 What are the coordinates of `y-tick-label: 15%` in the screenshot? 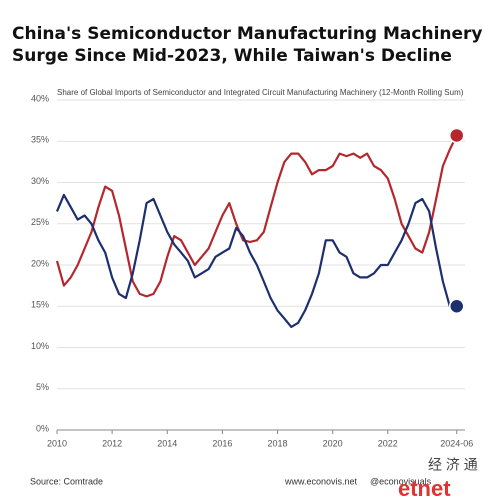 It's located at (40, 305).